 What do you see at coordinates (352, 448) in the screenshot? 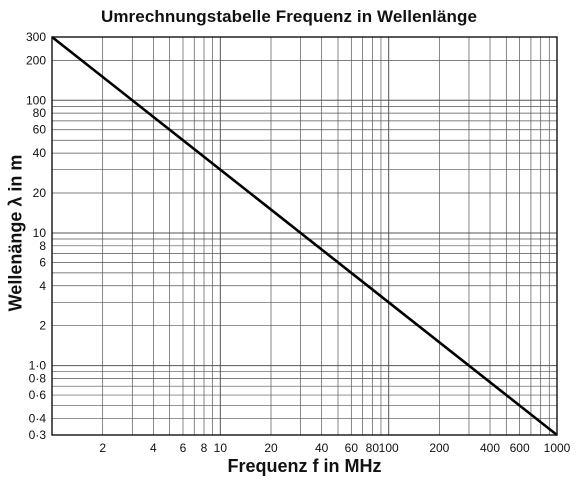
I see `x-tick-label: 60` at bounding box center [352, 448].